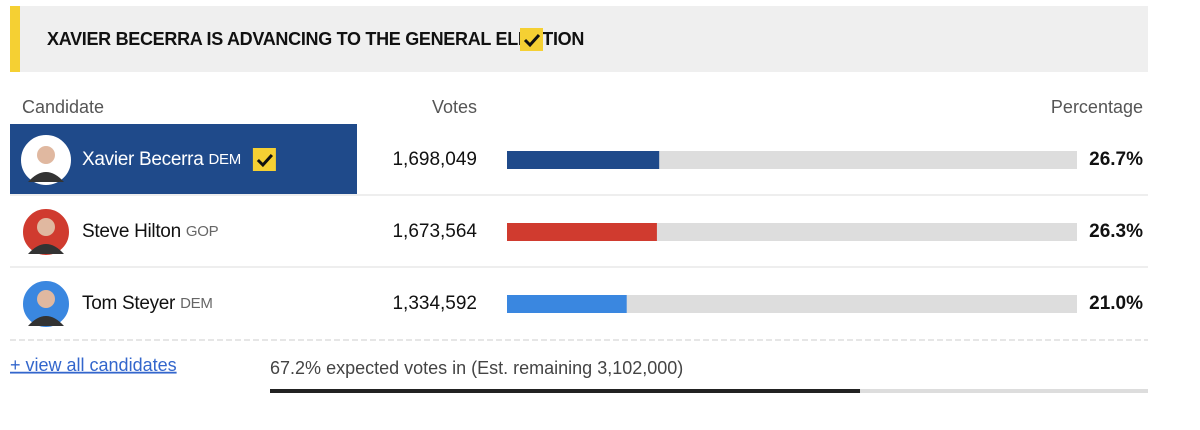  Describe the element at coordinates (129, 303) in the screenshot. I see `name: Tom Steyer` at that location.